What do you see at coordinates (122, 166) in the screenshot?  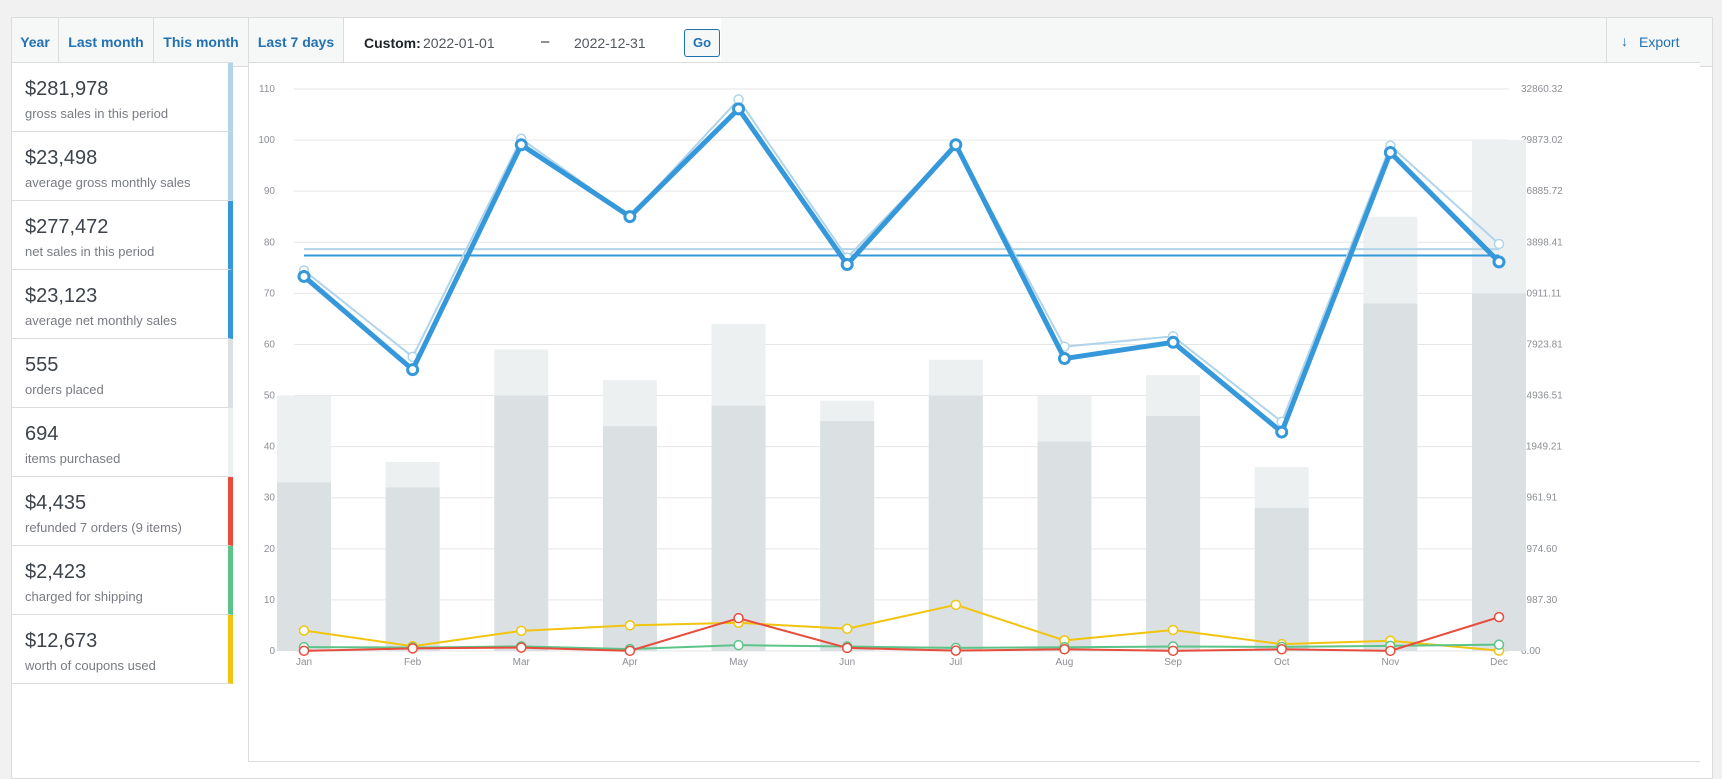 I see `legend-item: $23,498 average gross monthly sales` at bounding box center [122, 166].